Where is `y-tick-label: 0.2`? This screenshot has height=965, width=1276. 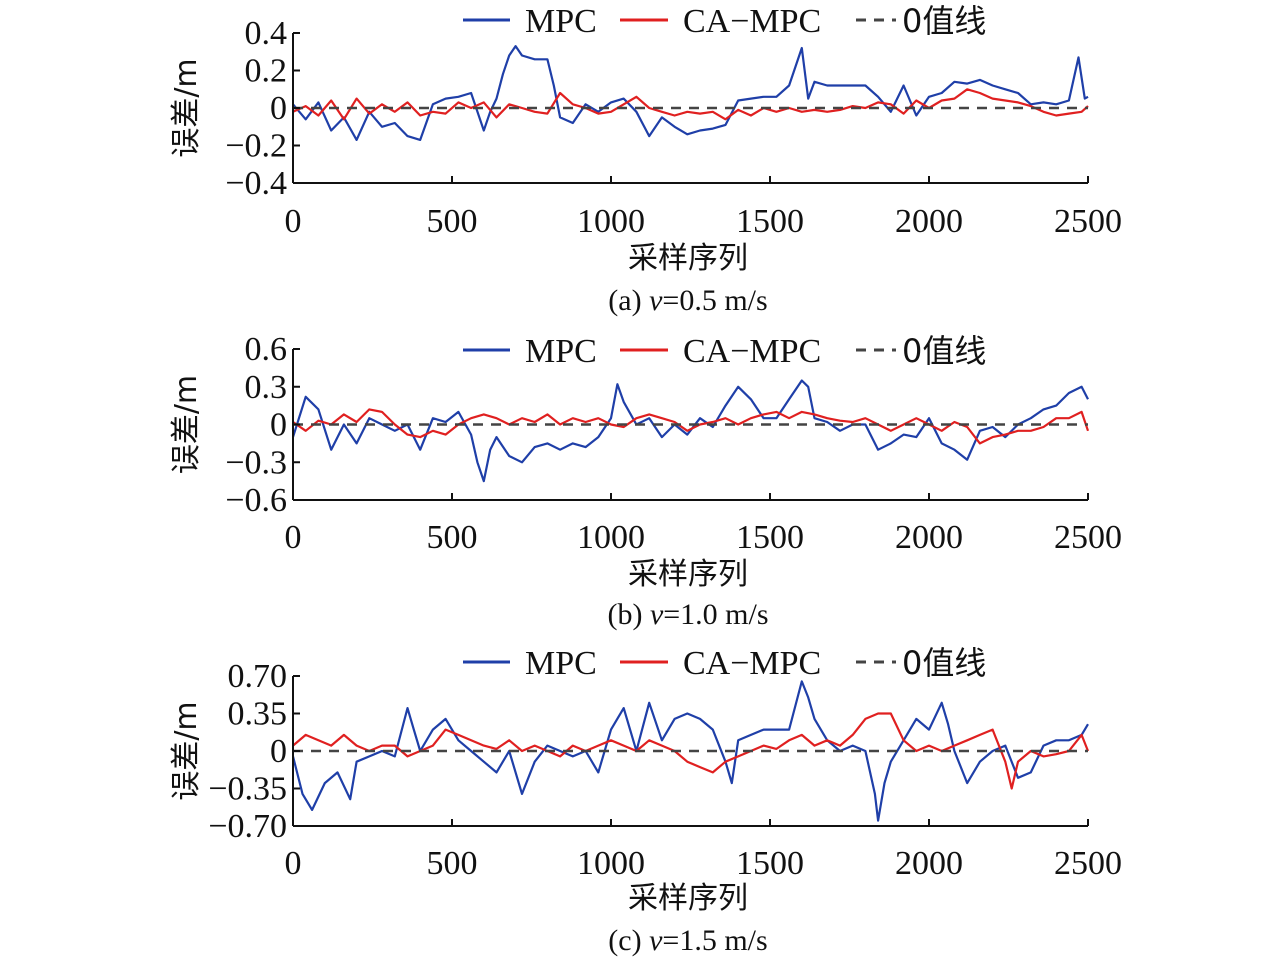
y-tick-label: 0.2 is located at coordinates (266, 71).